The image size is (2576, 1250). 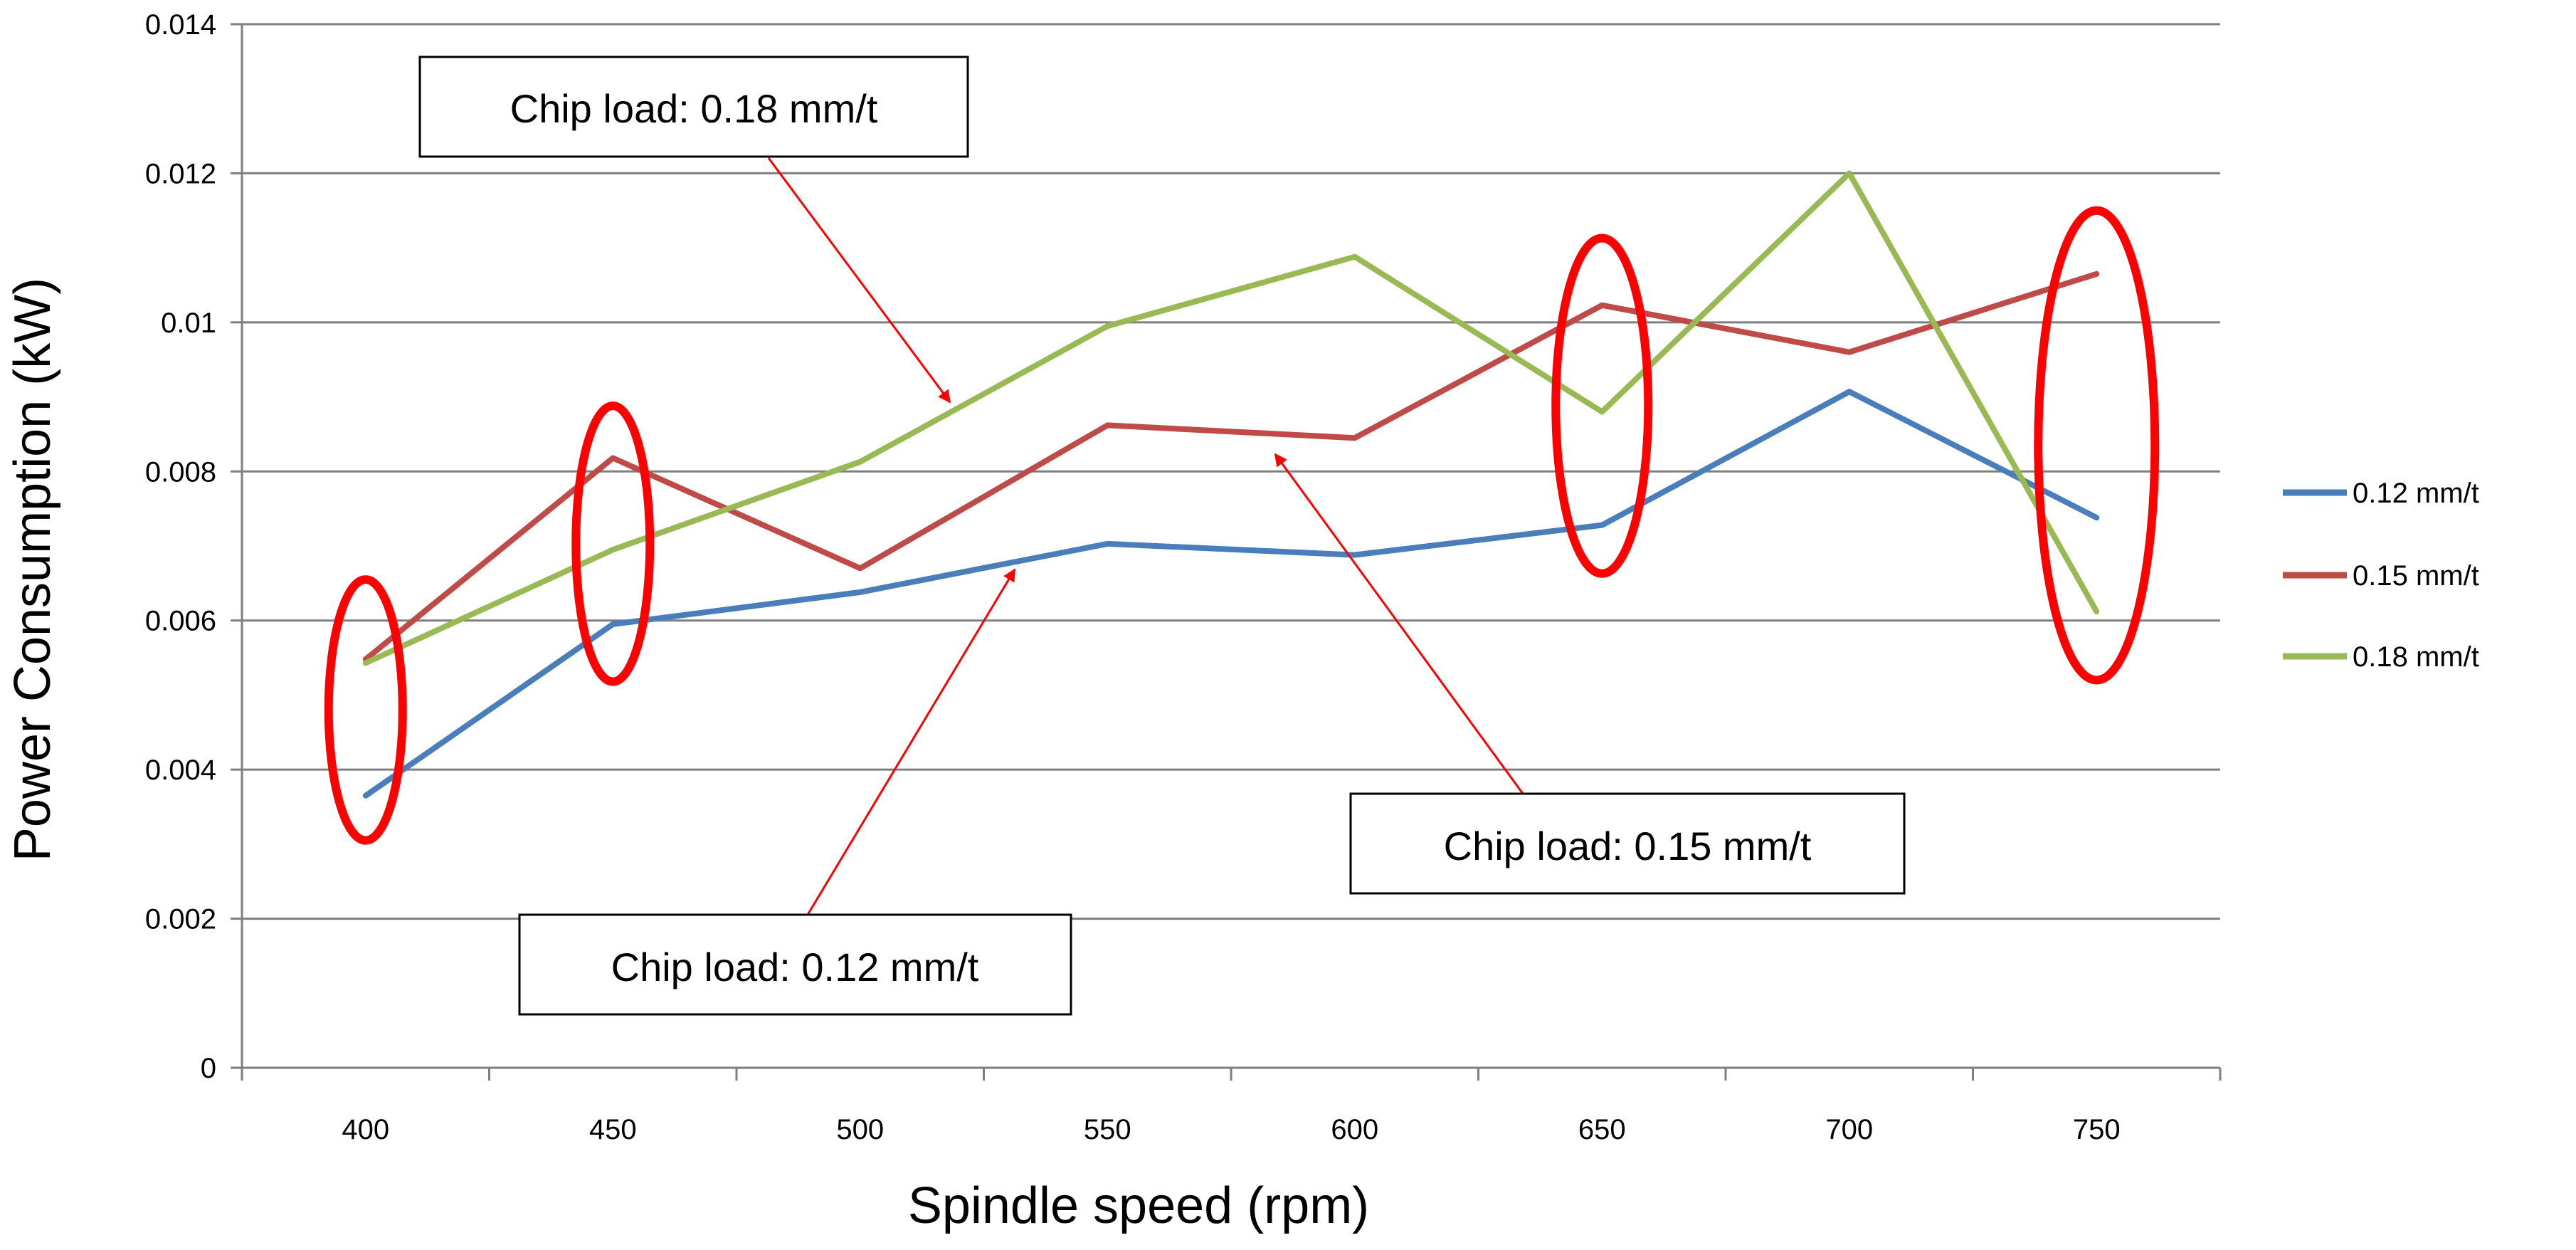 I want to click on x-tick-label: 450, so click(x=613, y=1129).